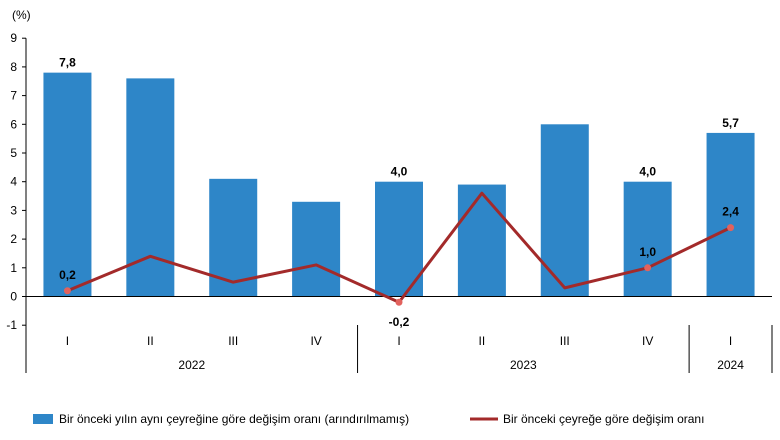  I want to click on legend-swatch-bar, so click(43, 419).